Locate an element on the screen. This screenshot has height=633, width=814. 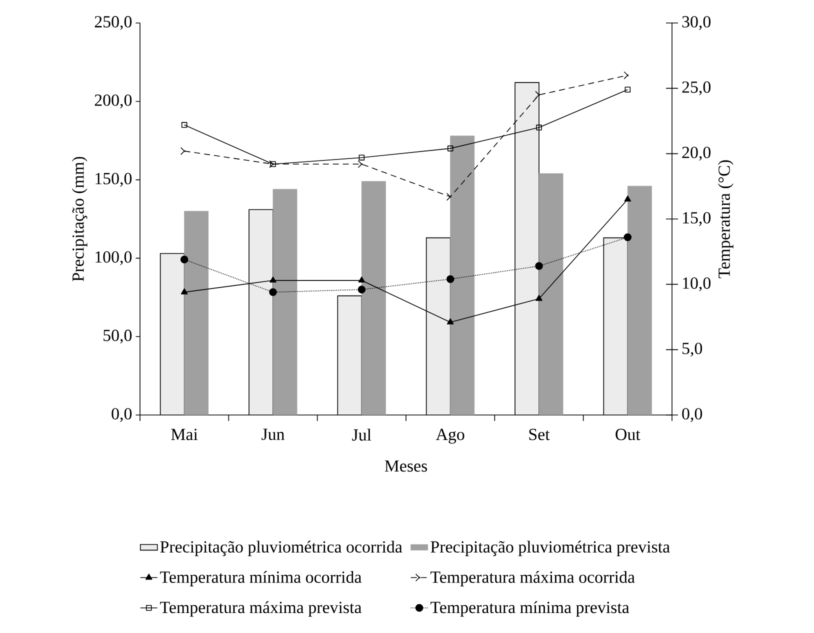
x-tick-label: Out is located at coordinates (628, 434).